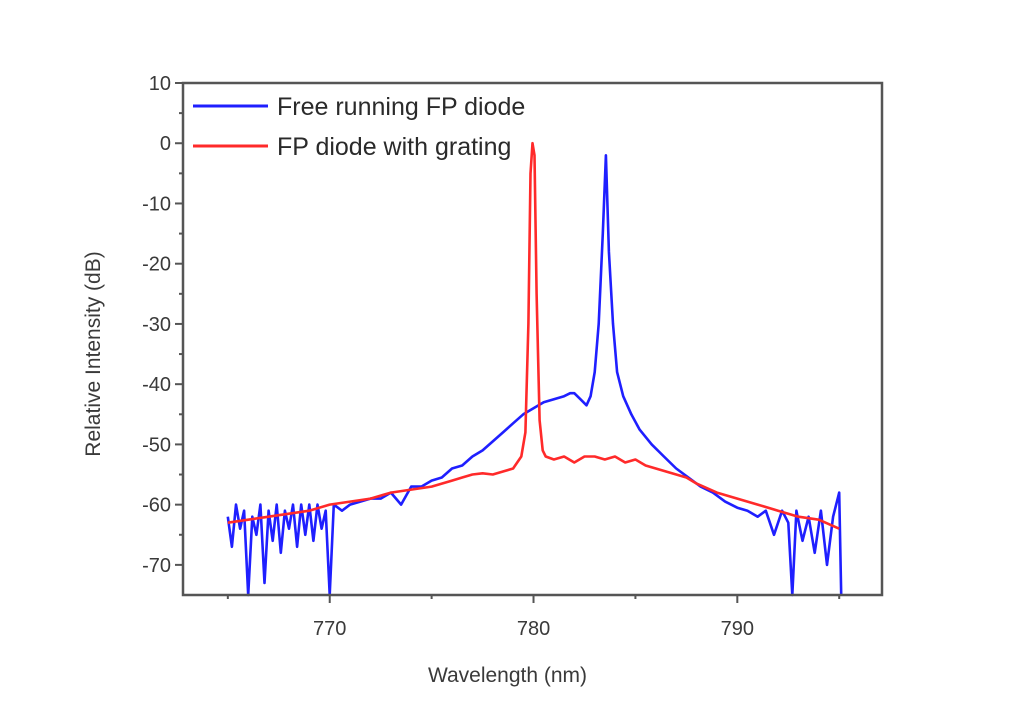 The width and height of the screenshot is (1024, 719). Describe the element at coordinates (507, 675) in the screenshot. I see `x-axis-title: Wavelength (nm)` at that location.